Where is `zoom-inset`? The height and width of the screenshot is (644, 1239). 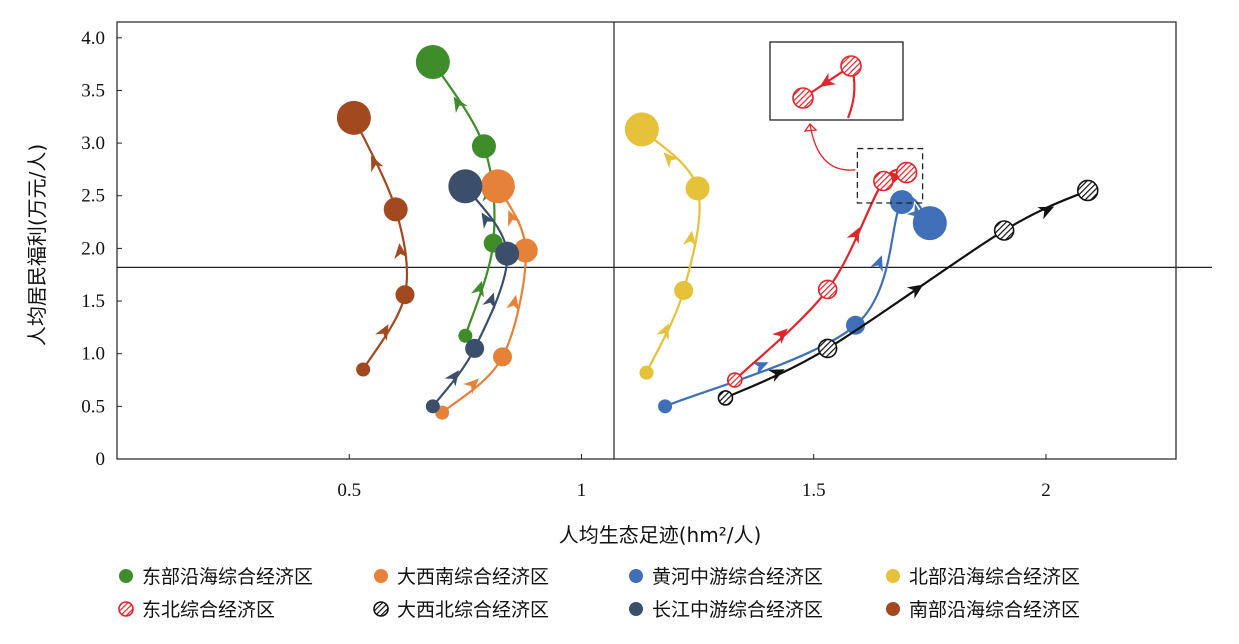
zoom-inset is located at coordinates (846, 122).